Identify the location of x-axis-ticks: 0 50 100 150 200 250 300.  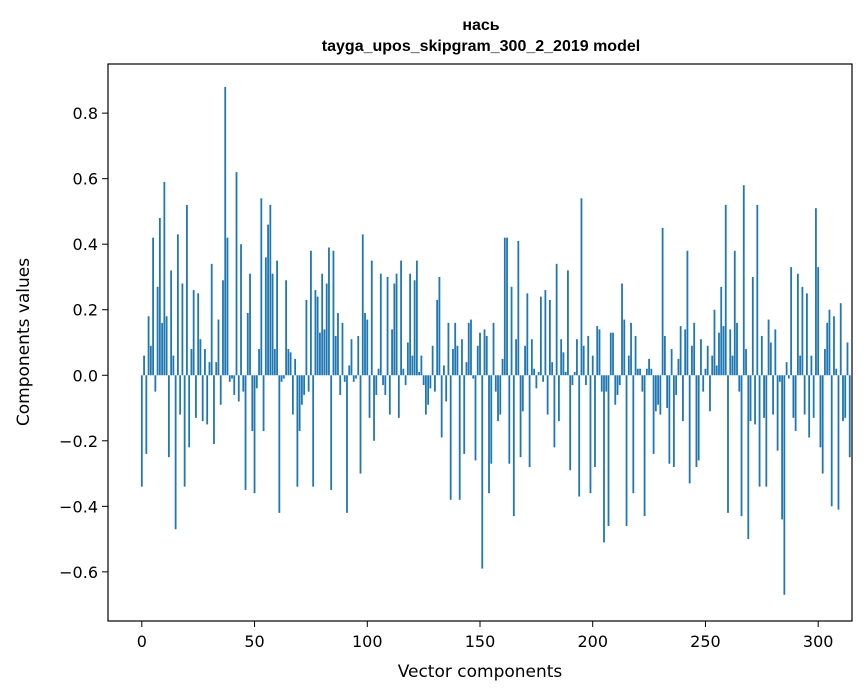
(485, 636).